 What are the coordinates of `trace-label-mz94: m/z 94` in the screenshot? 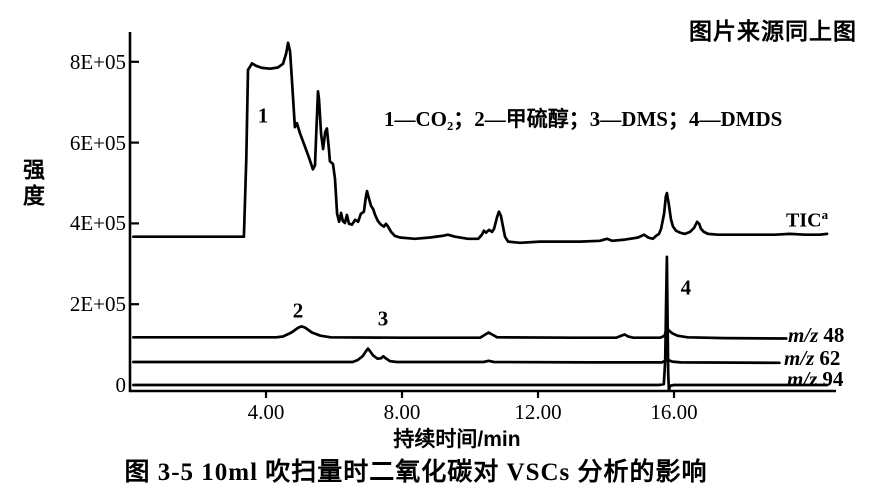 It's located at (815, 379).